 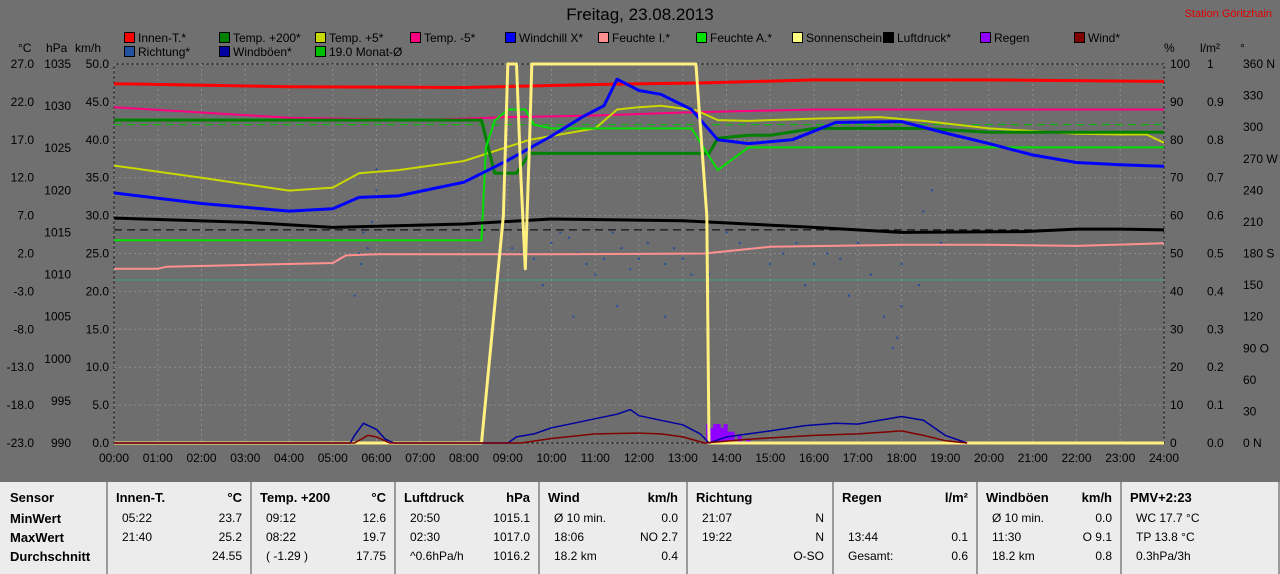 What do you see at coordinates (613, 558) in the screenshot?
I see `table-row: 18.2 km 0.4` at bounding box center [613, 558].